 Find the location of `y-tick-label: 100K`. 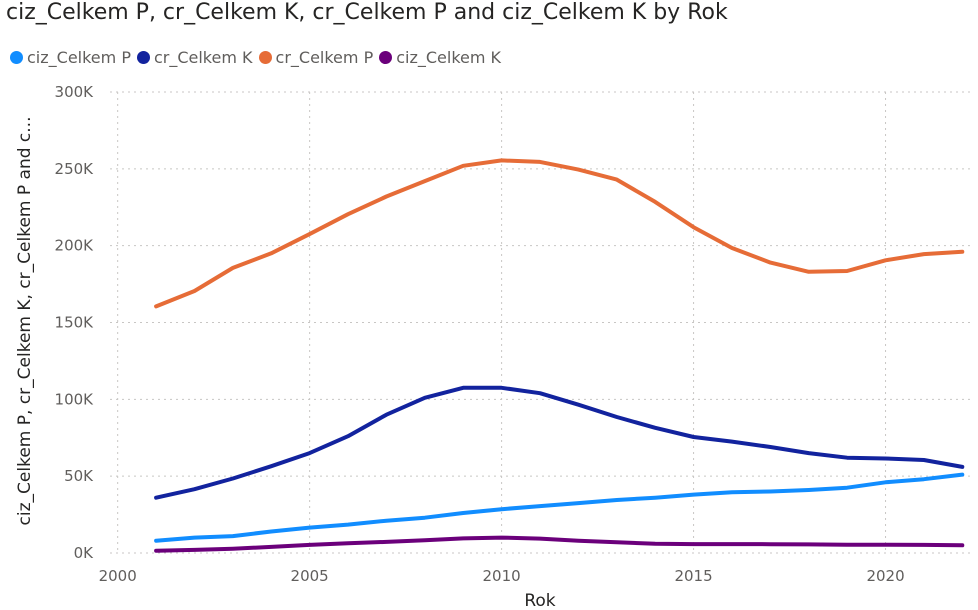

y-tick-label: 100K is located at coordinates (75, 399).